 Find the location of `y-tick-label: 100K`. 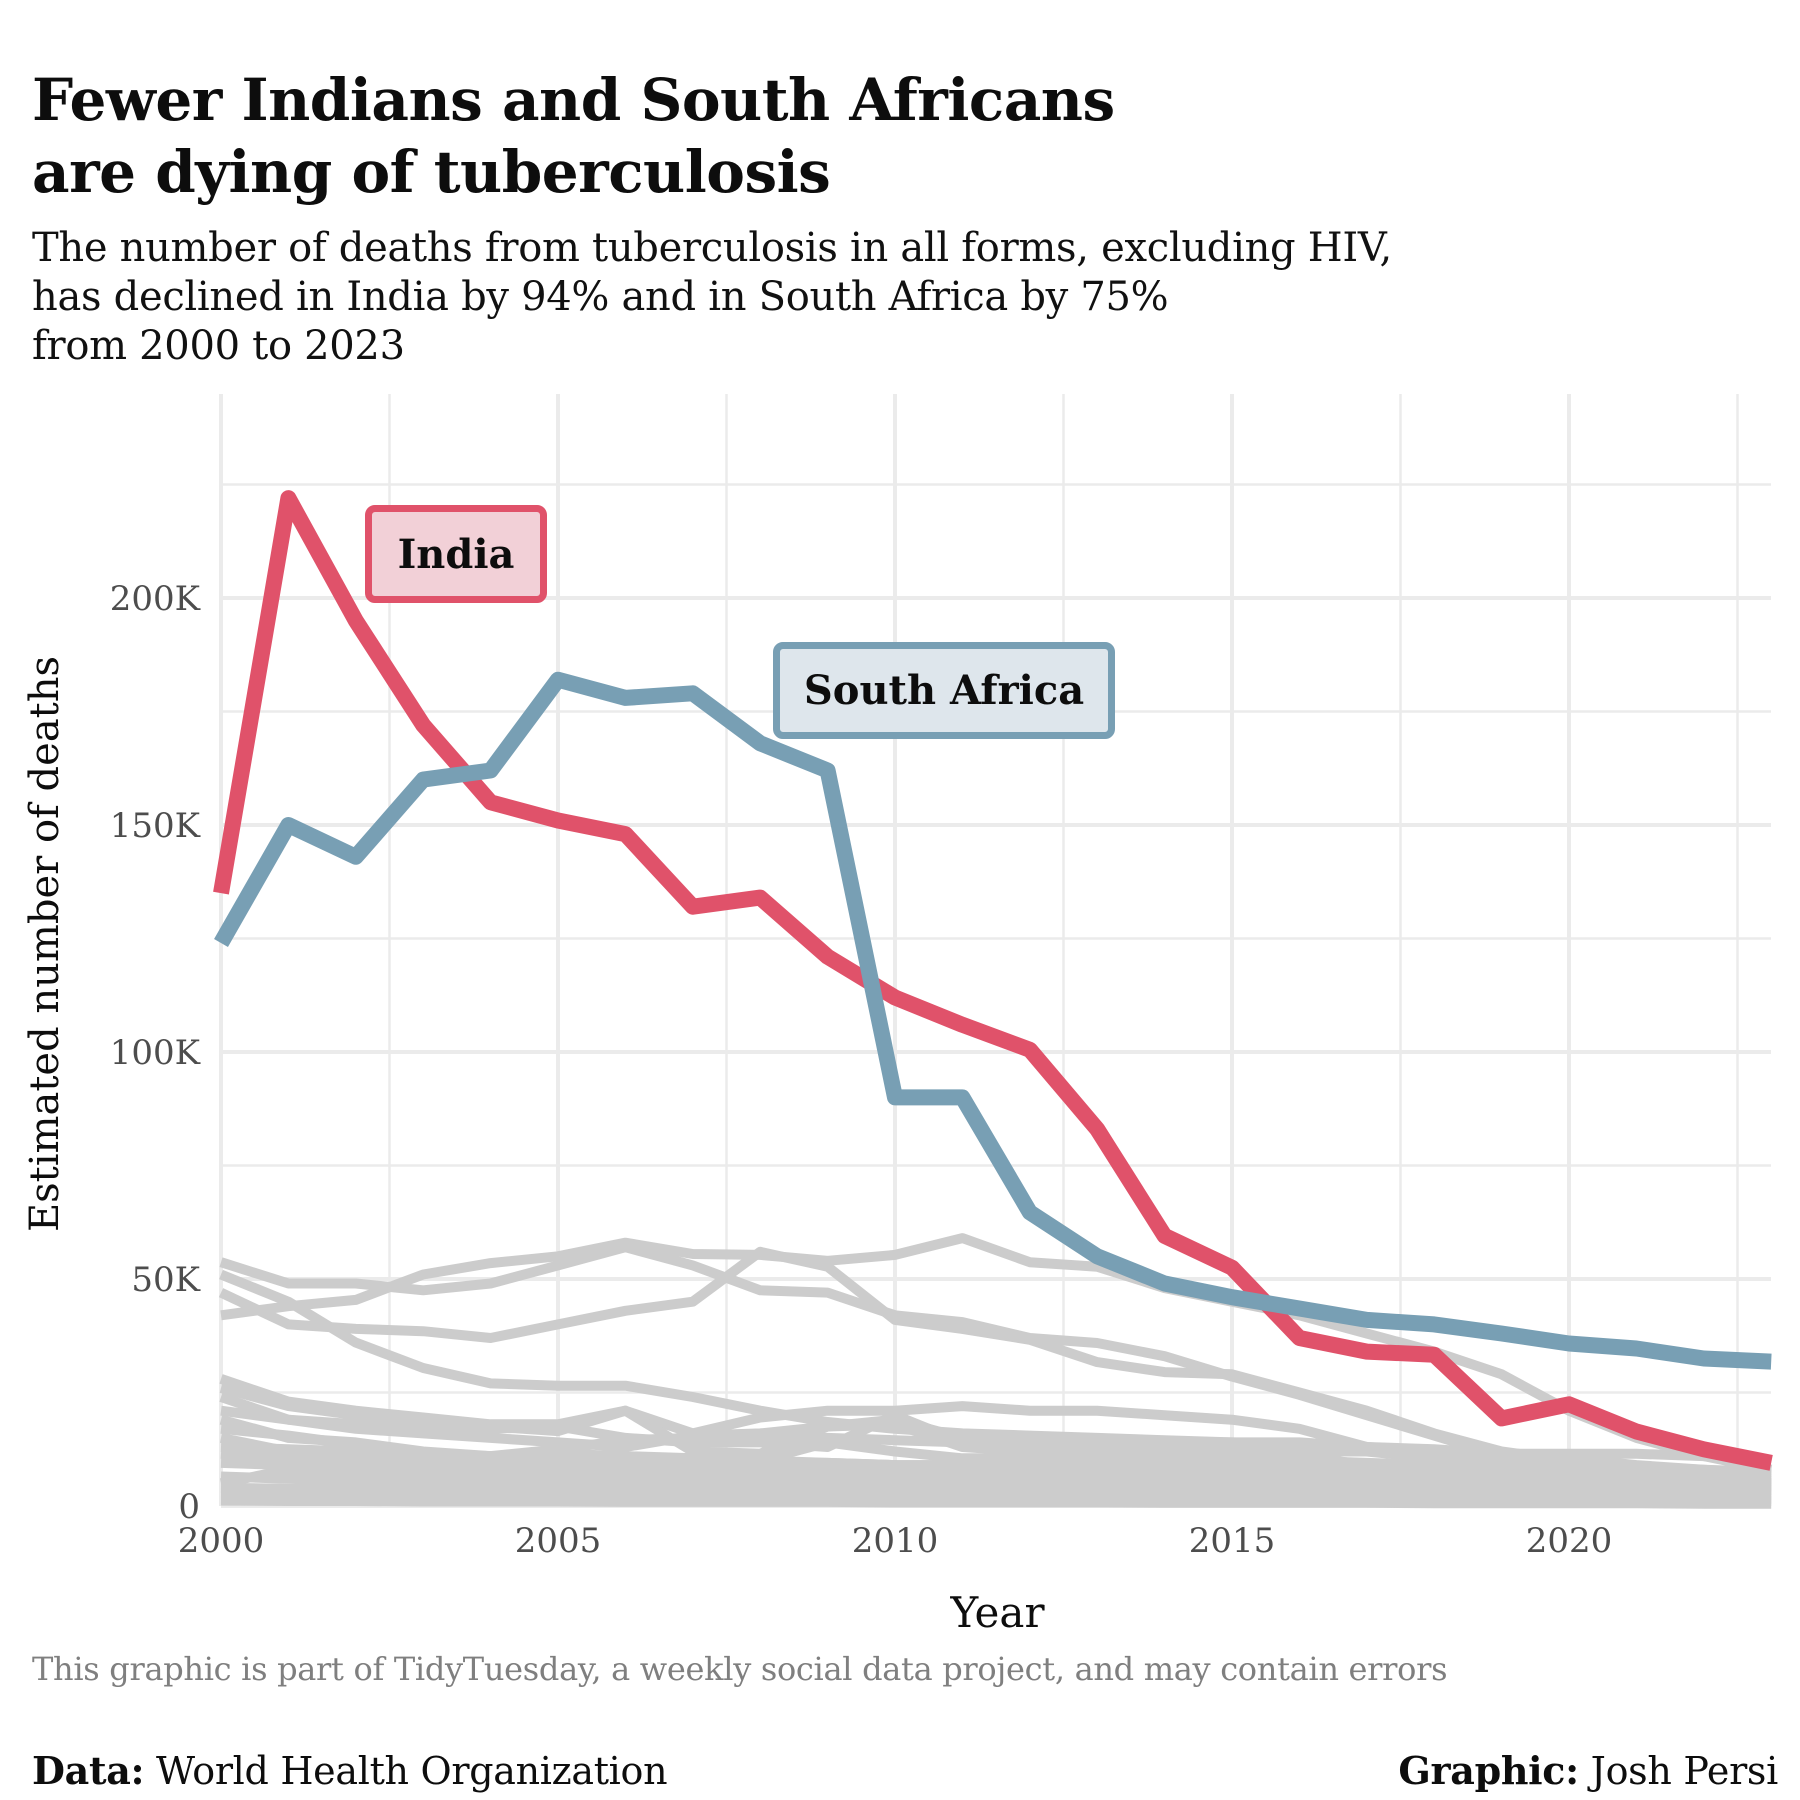

y-tick-label: 100K is located at coordinates (155, 1053).